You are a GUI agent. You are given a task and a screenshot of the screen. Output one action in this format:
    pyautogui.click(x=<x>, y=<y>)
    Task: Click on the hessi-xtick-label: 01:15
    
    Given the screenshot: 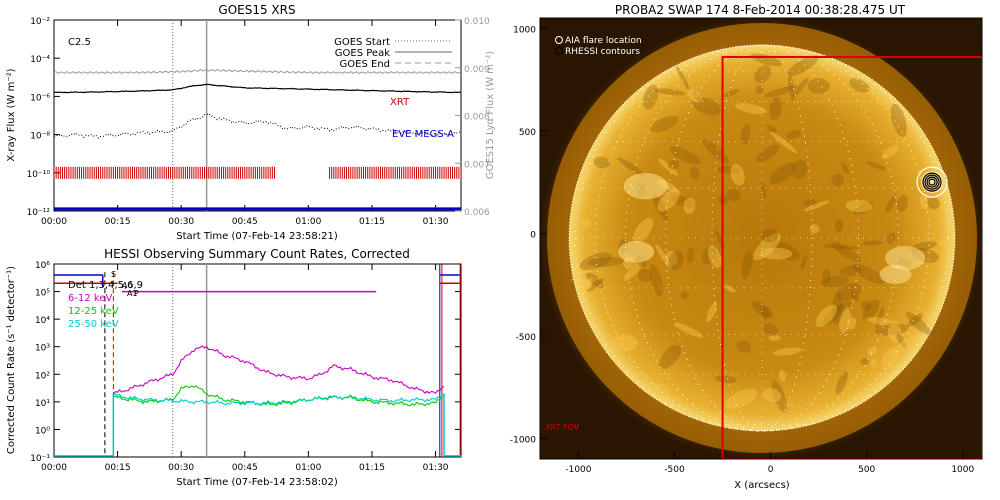 What is the action you would take?
    pyautogui.click(x=372, y=468)
    